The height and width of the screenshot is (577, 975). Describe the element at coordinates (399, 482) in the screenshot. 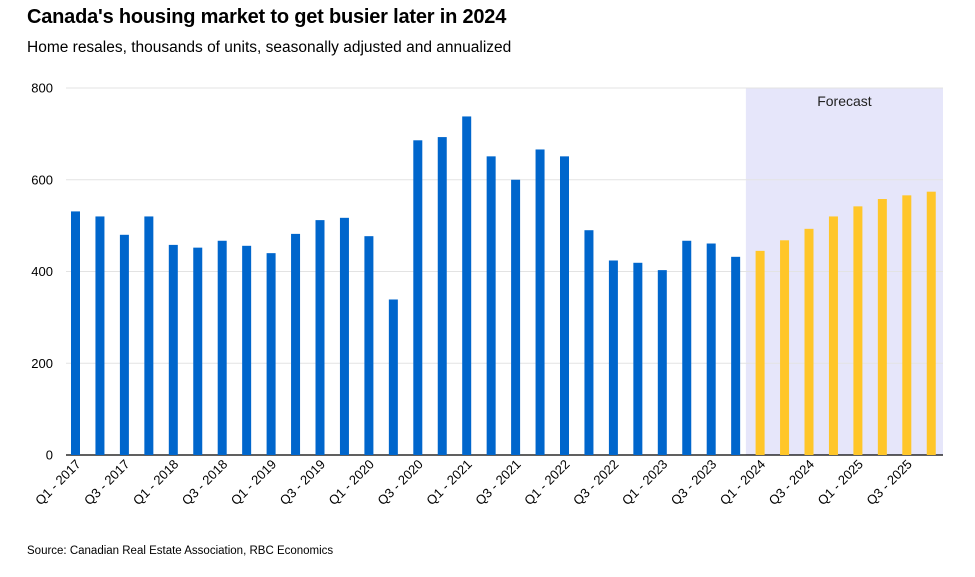

I see `x-tick-label: Q3 - 2020` at that location.